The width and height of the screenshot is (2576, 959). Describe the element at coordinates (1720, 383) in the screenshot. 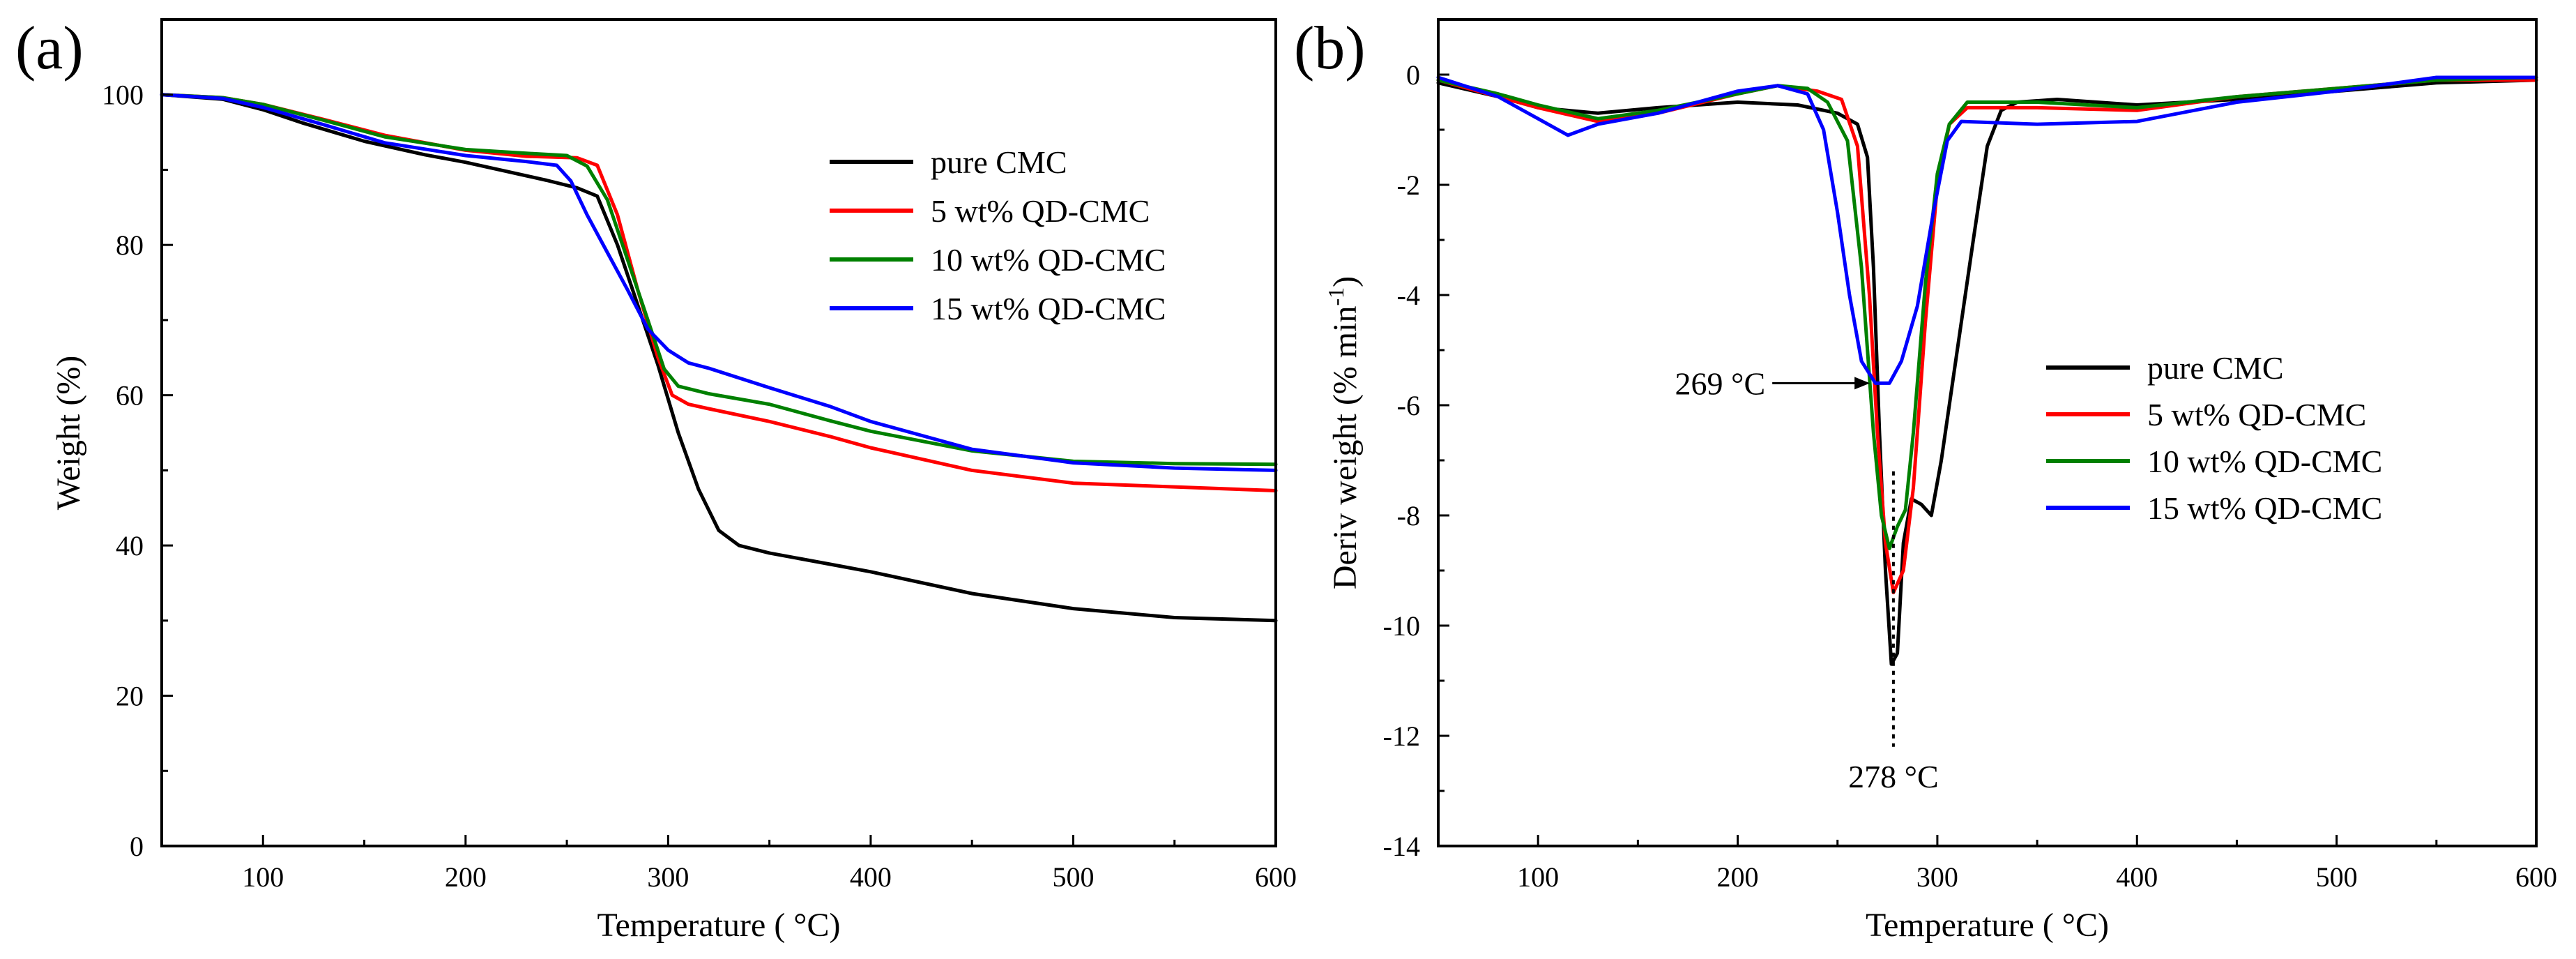

I see `panel-b-annotation-269-c: 269 °C` at that location.